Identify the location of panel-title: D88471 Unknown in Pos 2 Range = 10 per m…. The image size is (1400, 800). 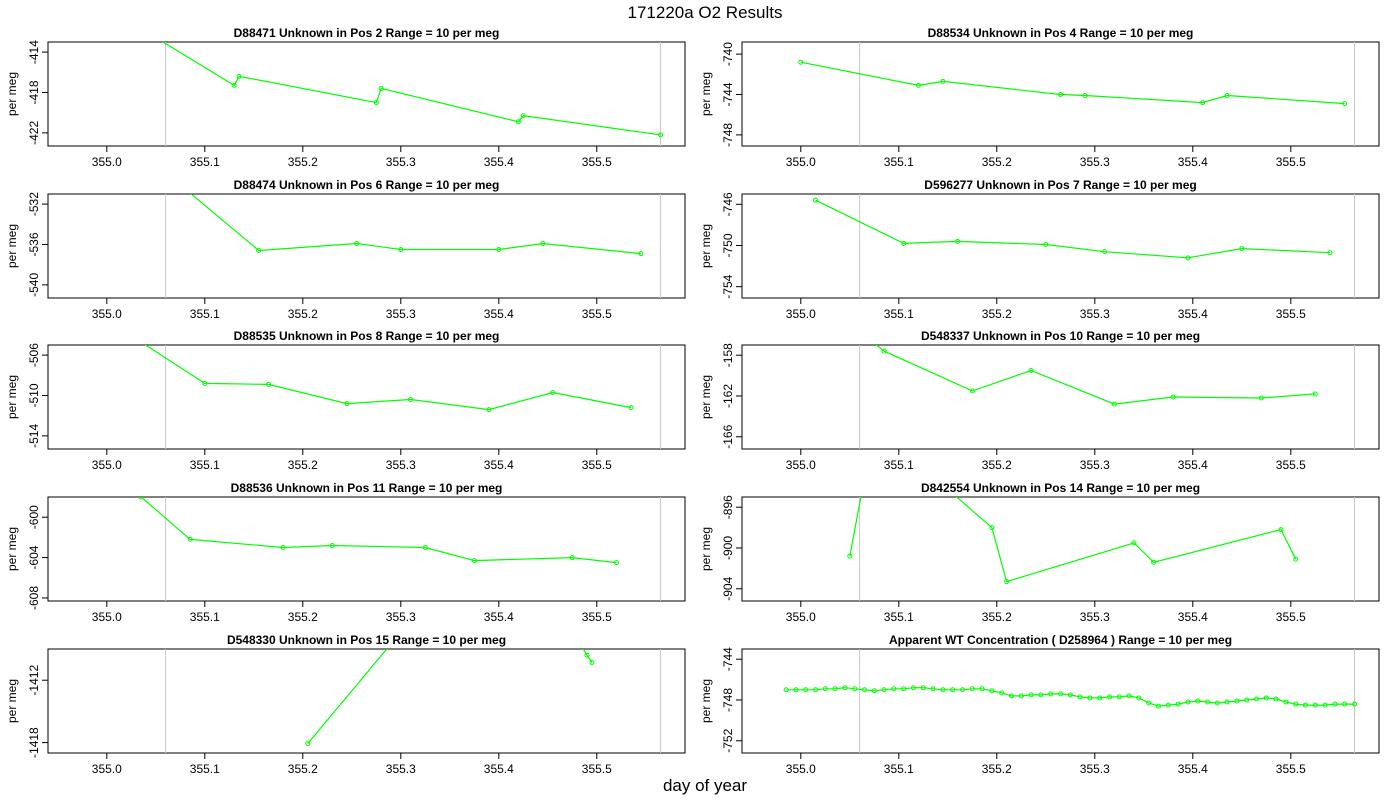
(367, 33).